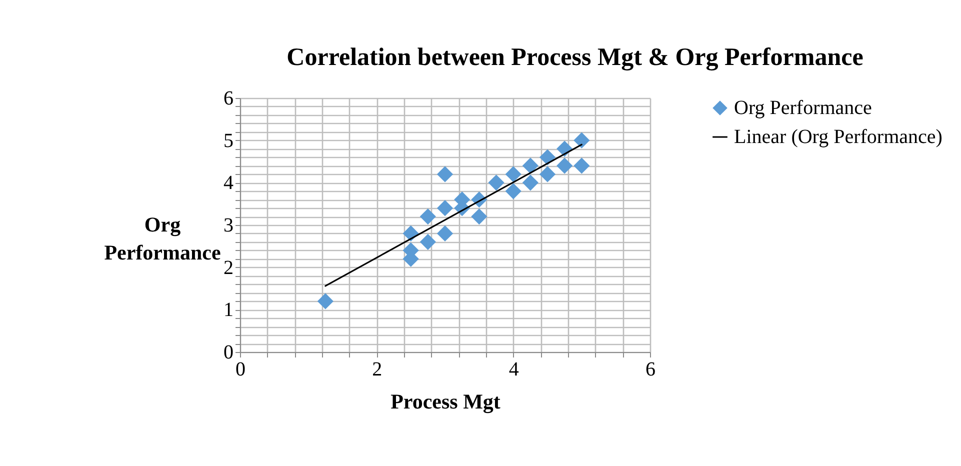  Describe the element at coordinates (377, 369) in the screenshot. I see `x-tick-label: 2` at that location.